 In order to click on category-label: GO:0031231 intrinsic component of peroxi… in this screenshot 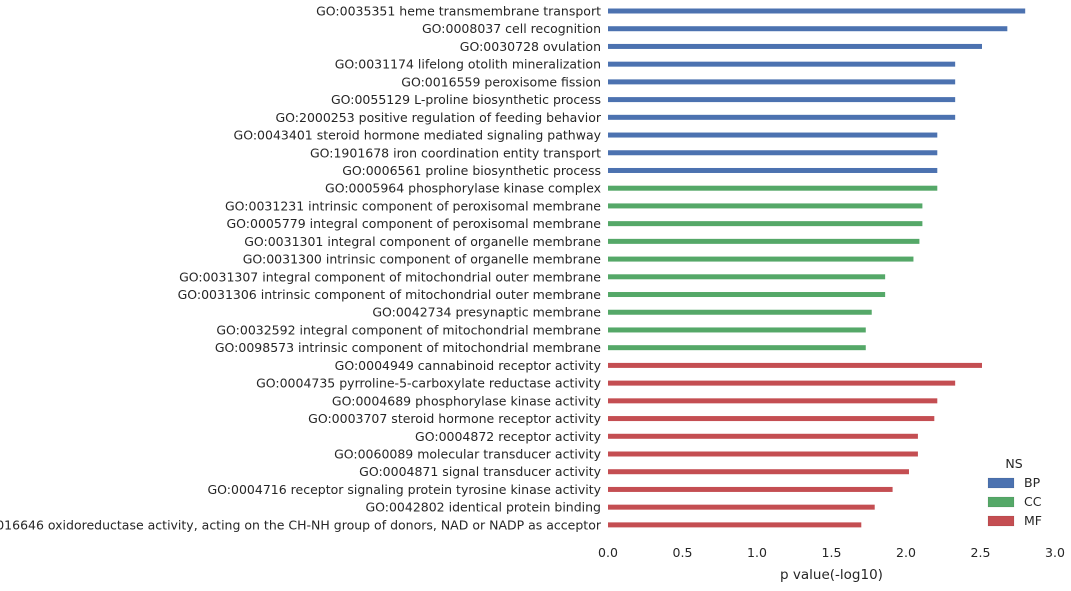, I will do `click(413, 205)`.